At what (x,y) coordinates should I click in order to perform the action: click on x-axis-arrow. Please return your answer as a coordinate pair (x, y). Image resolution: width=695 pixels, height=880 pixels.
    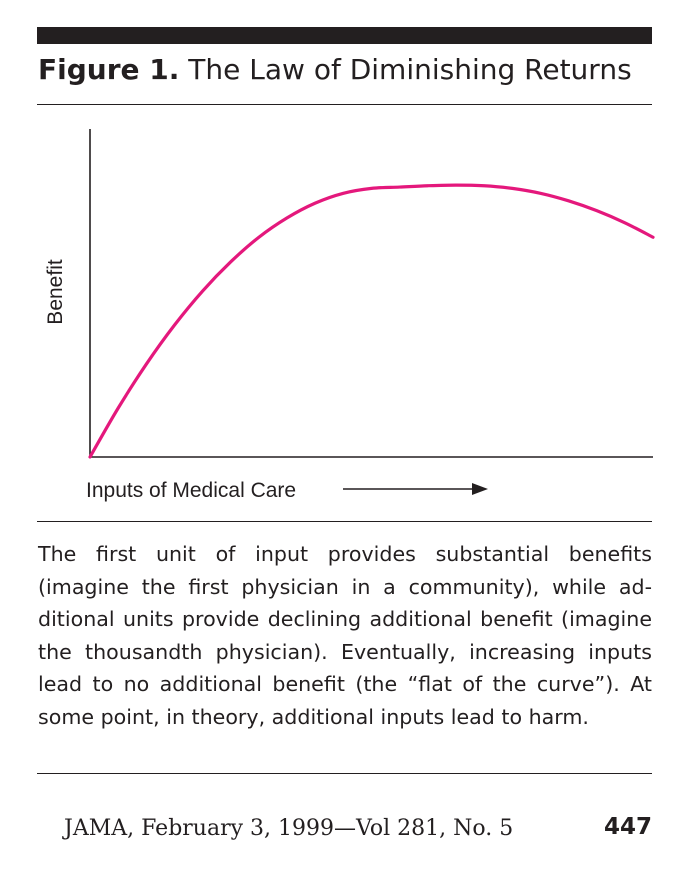
    Looking at the image, I should click on (415, 489).